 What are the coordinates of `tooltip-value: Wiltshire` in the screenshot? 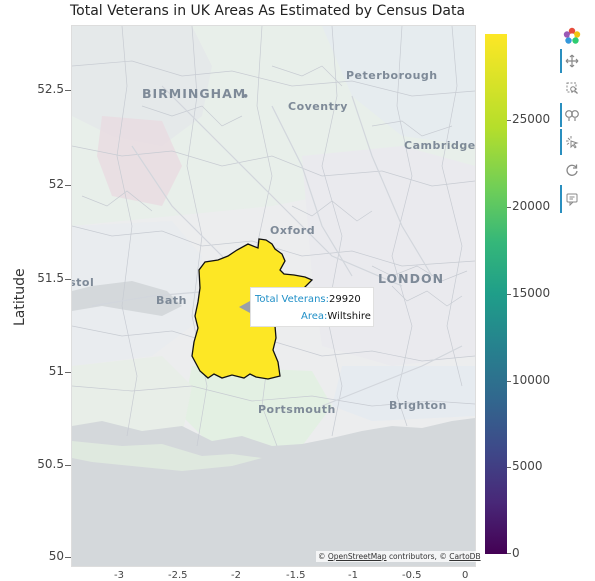 It's located at (349, 316).